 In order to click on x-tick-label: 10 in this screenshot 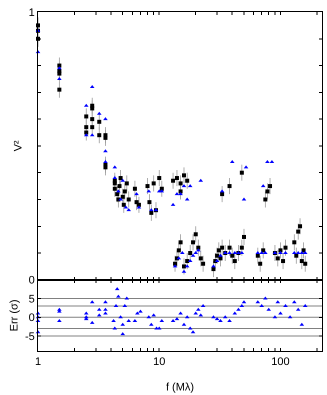, I will do `click(159, 362)`.